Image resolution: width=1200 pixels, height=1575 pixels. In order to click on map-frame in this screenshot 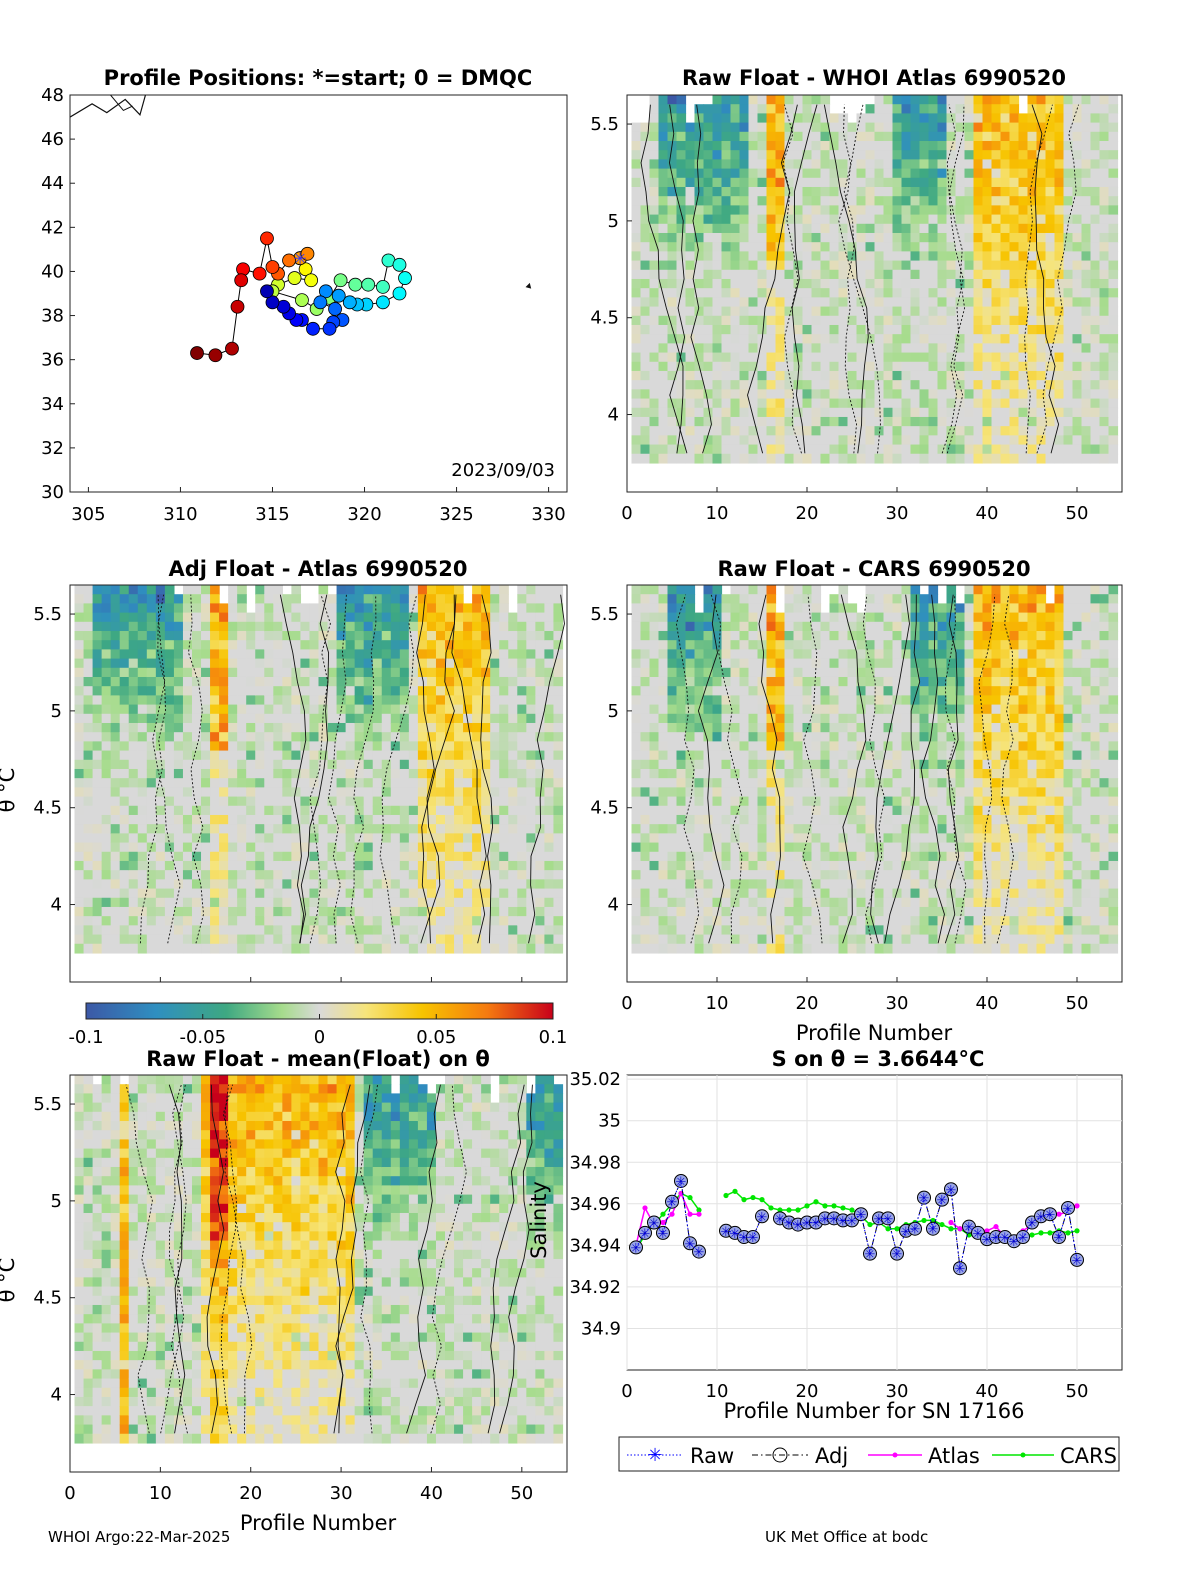, I will do `click(318, 293)`.